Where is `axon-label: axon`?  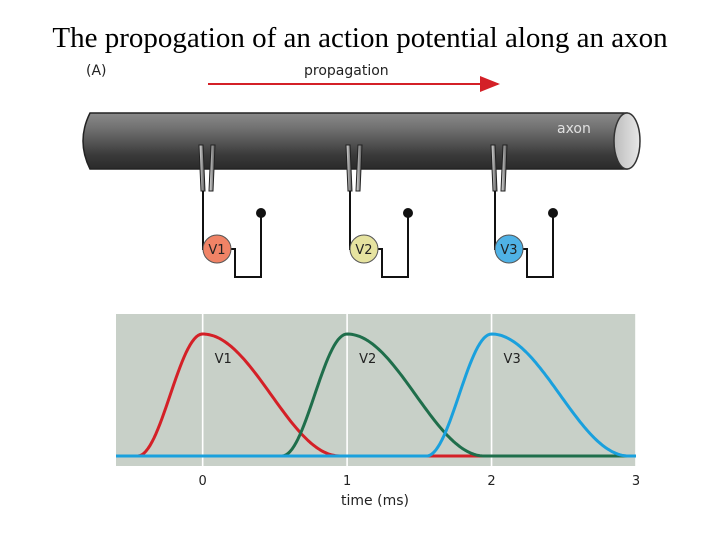 axon-label: axon is located at coordinates (574, 129).